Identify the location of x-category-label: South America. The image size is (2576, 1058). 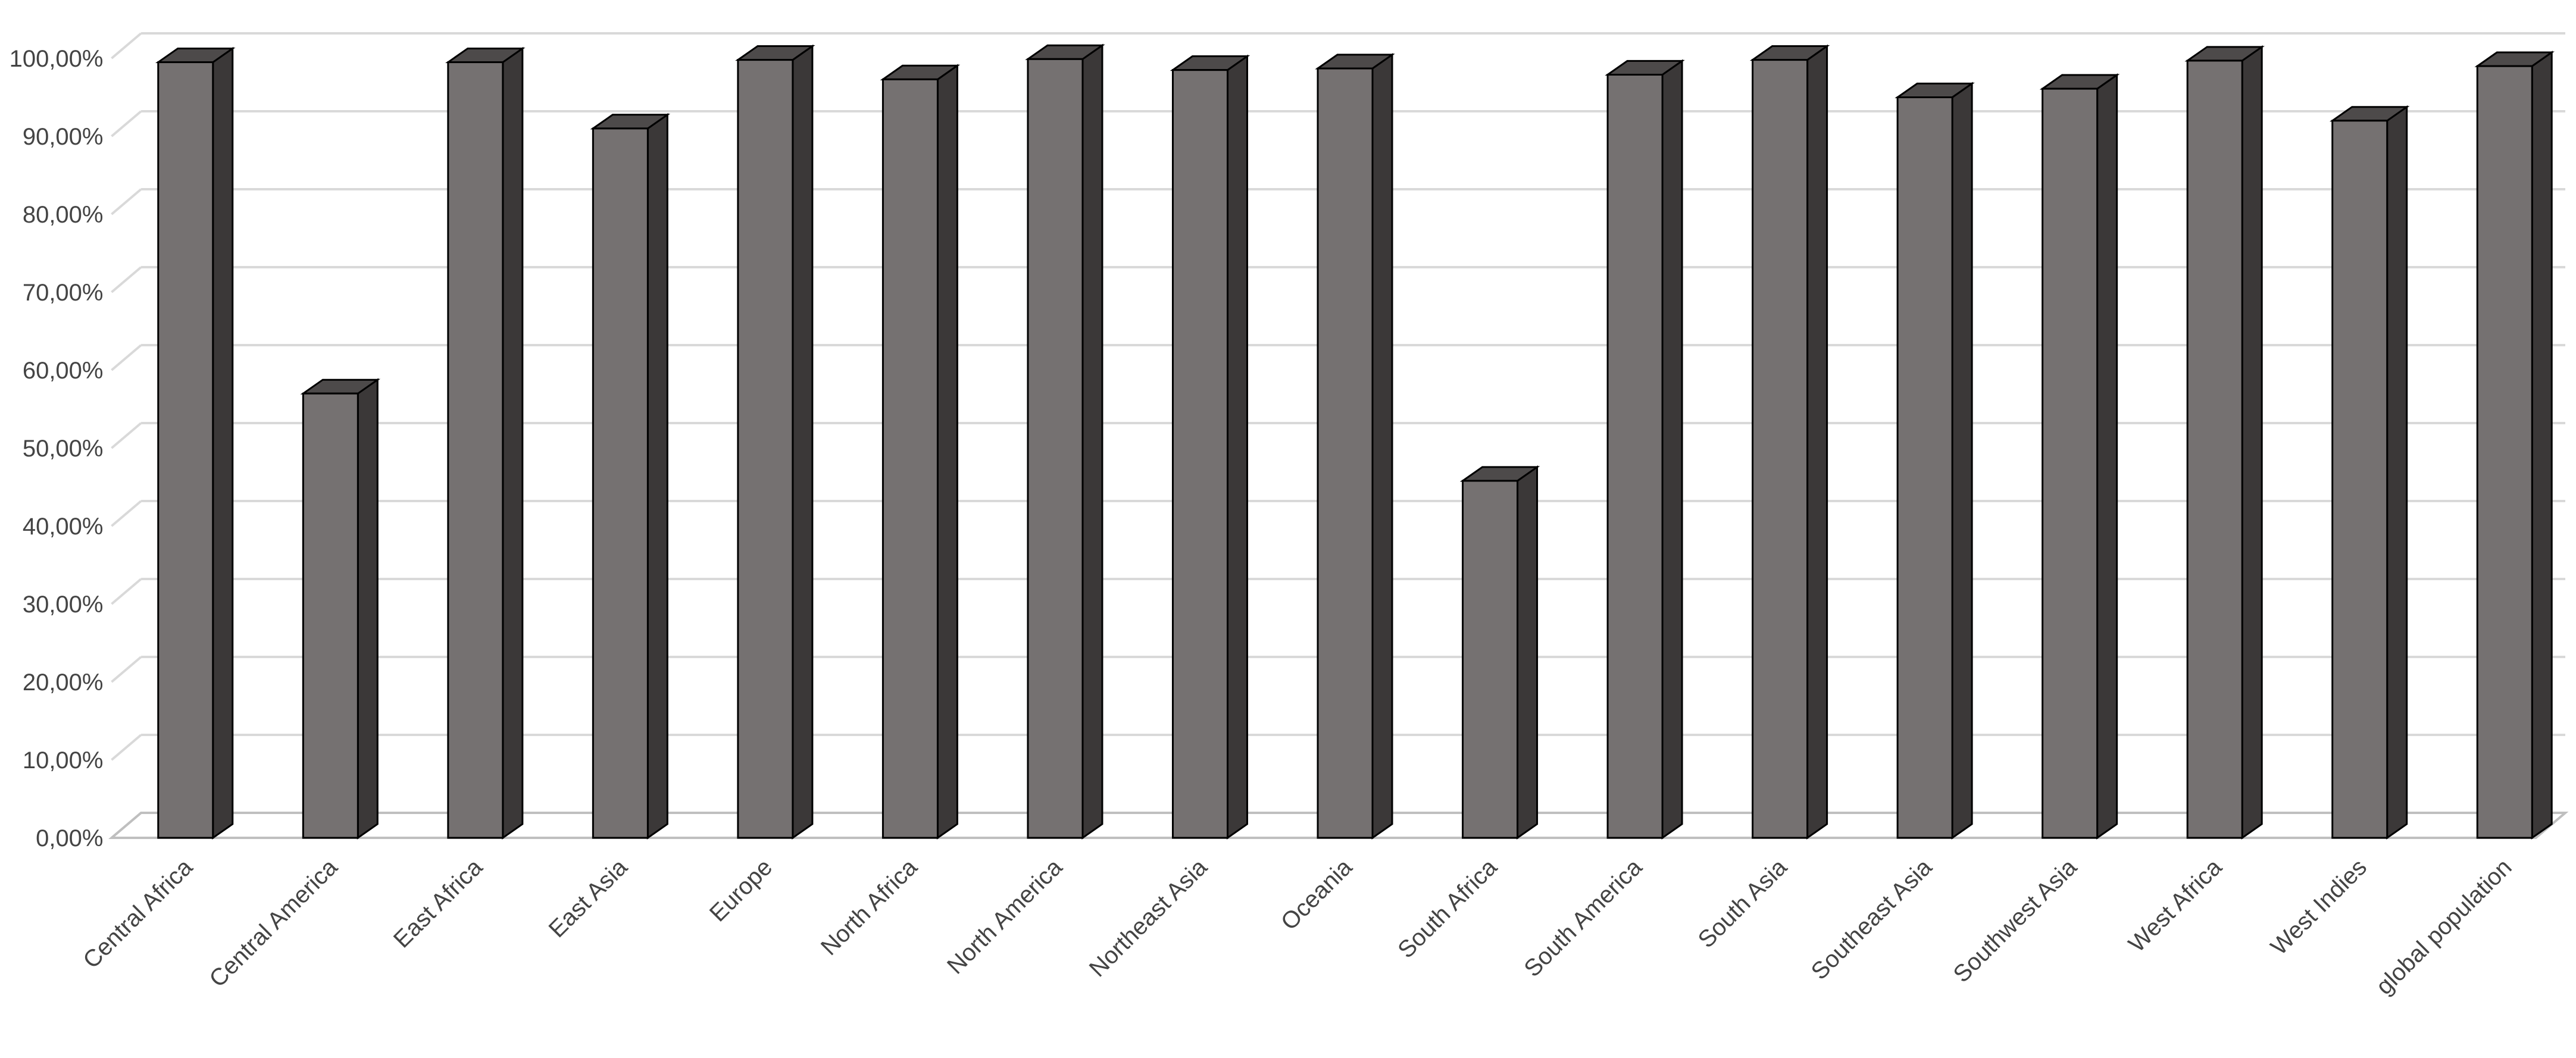
(1583, 918).